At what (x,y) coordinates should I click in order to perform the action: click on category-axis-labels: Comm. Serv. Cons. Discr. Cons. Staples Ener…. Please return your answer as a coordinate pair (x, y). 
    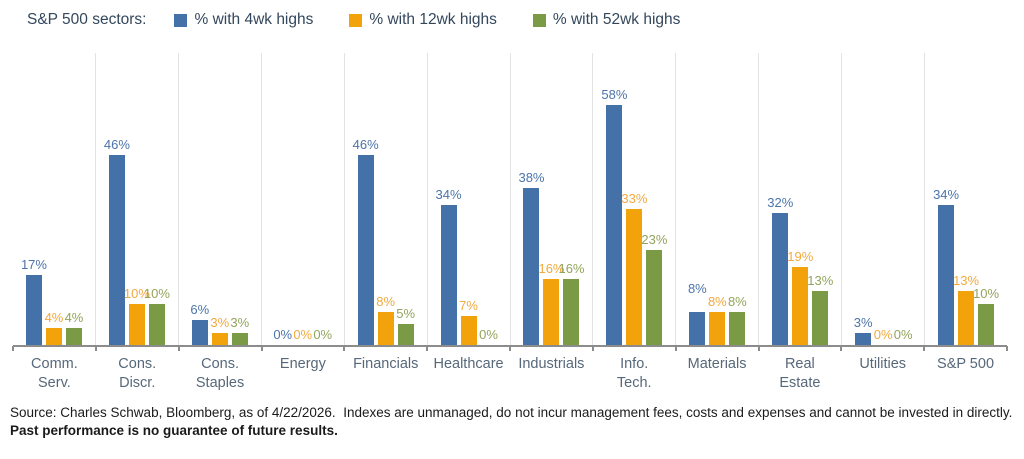
    Looking at the image, I should click on (510, 373).